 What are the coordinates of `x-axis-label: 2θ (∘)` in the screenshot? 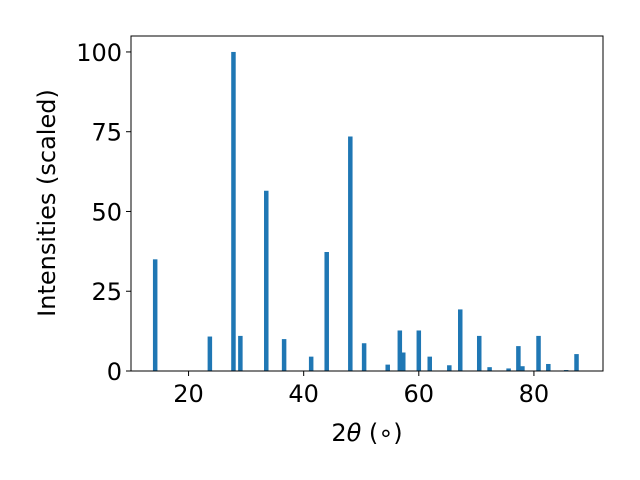 It's located at (366, 433).